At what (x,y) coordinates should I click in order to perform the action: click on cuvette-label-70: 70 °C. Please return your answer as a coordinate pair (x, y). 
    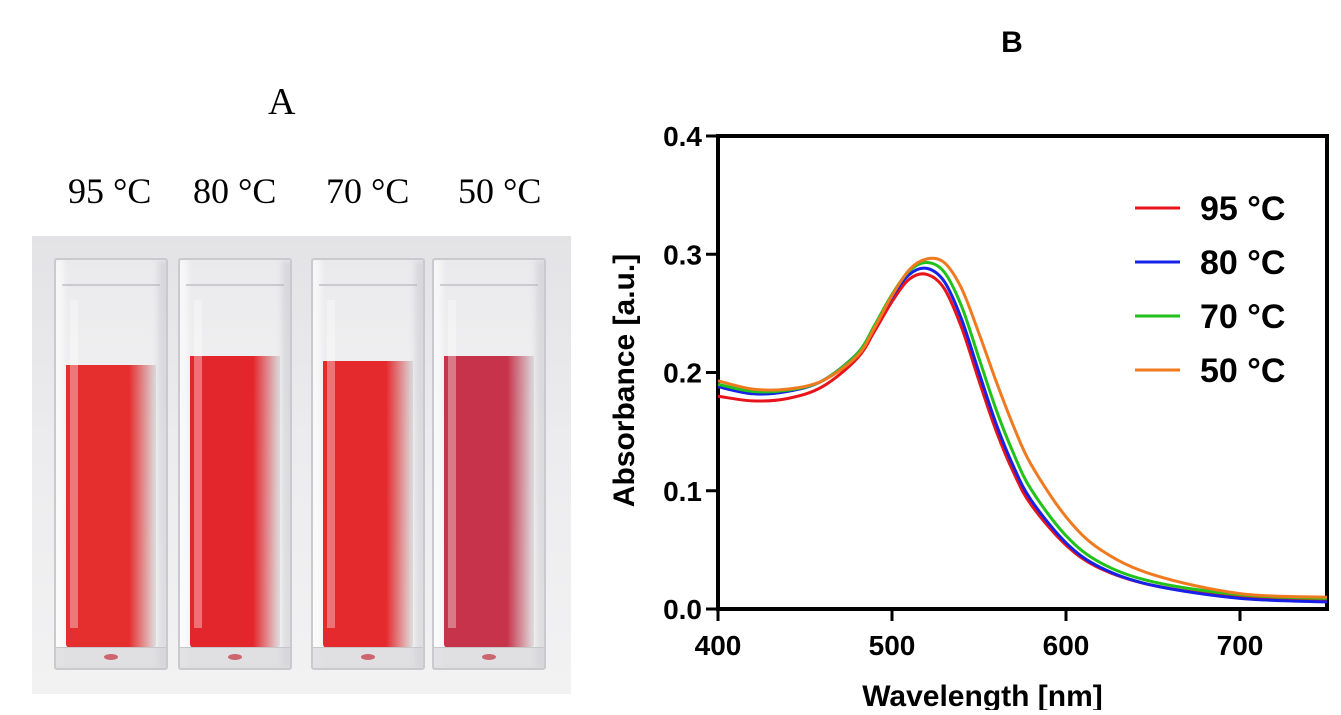
    Looking at the image, I should click on (368, 191).